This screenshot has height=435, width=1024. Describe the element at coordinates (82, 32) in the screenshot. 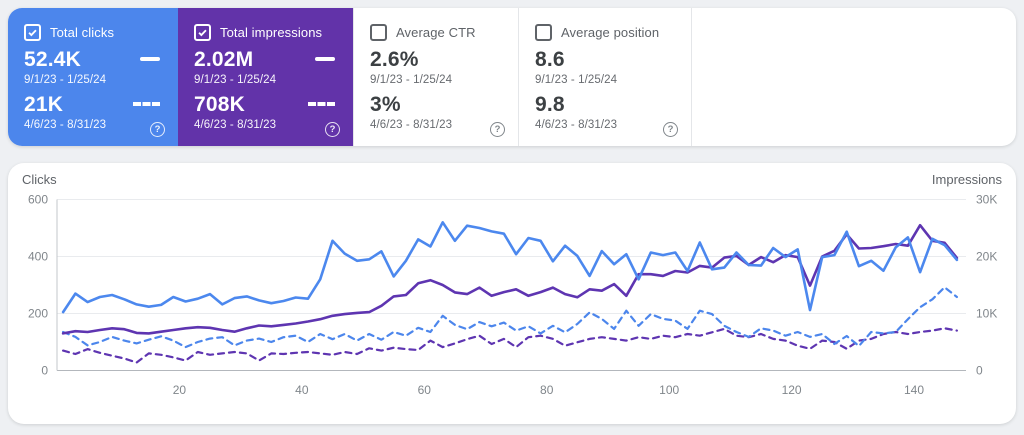

I see `metric-label: Total clicks` at that location.